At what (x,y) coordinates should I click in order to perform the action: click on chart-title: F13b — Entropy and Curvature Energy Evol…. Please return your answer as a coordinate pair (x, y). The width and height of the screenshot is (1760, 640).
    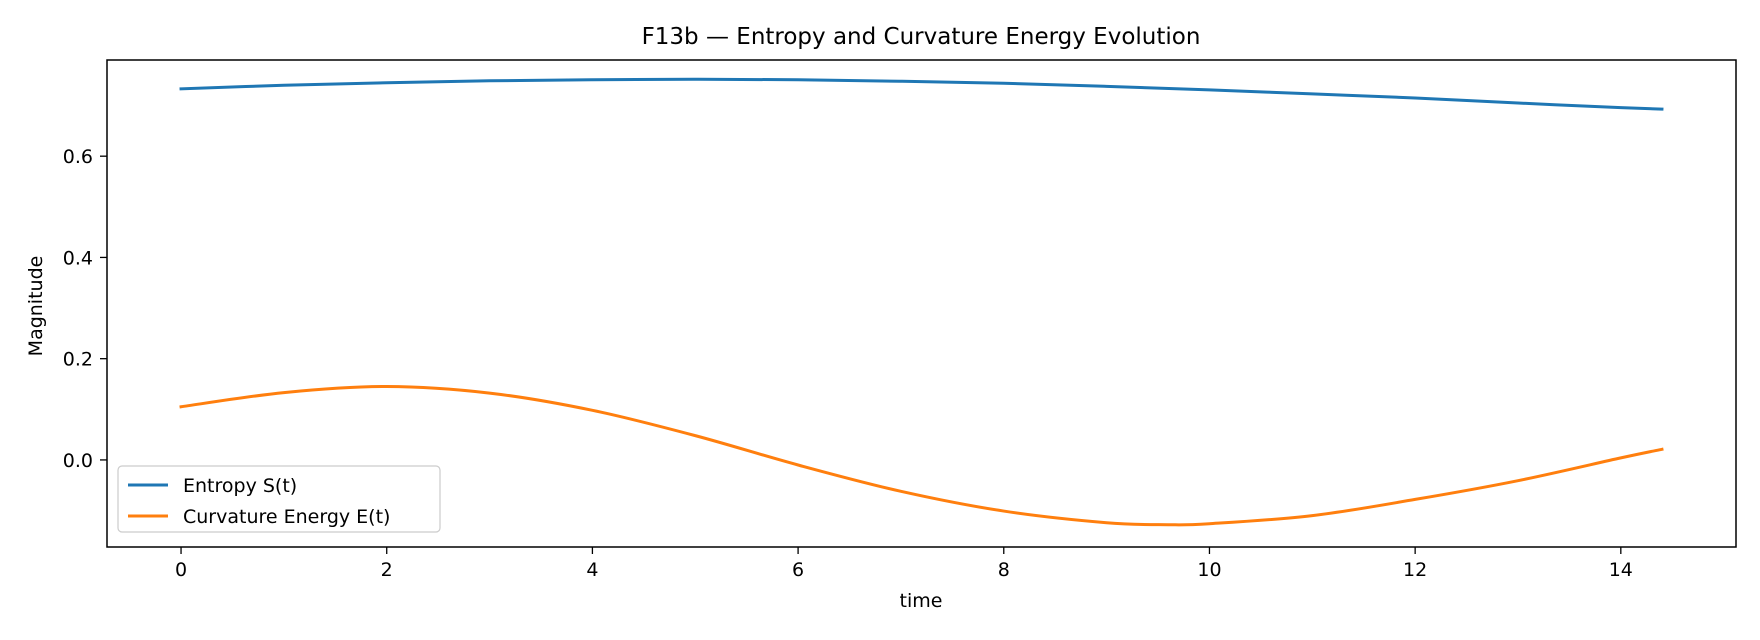
    Looking at the image, I should click on (921, 37).